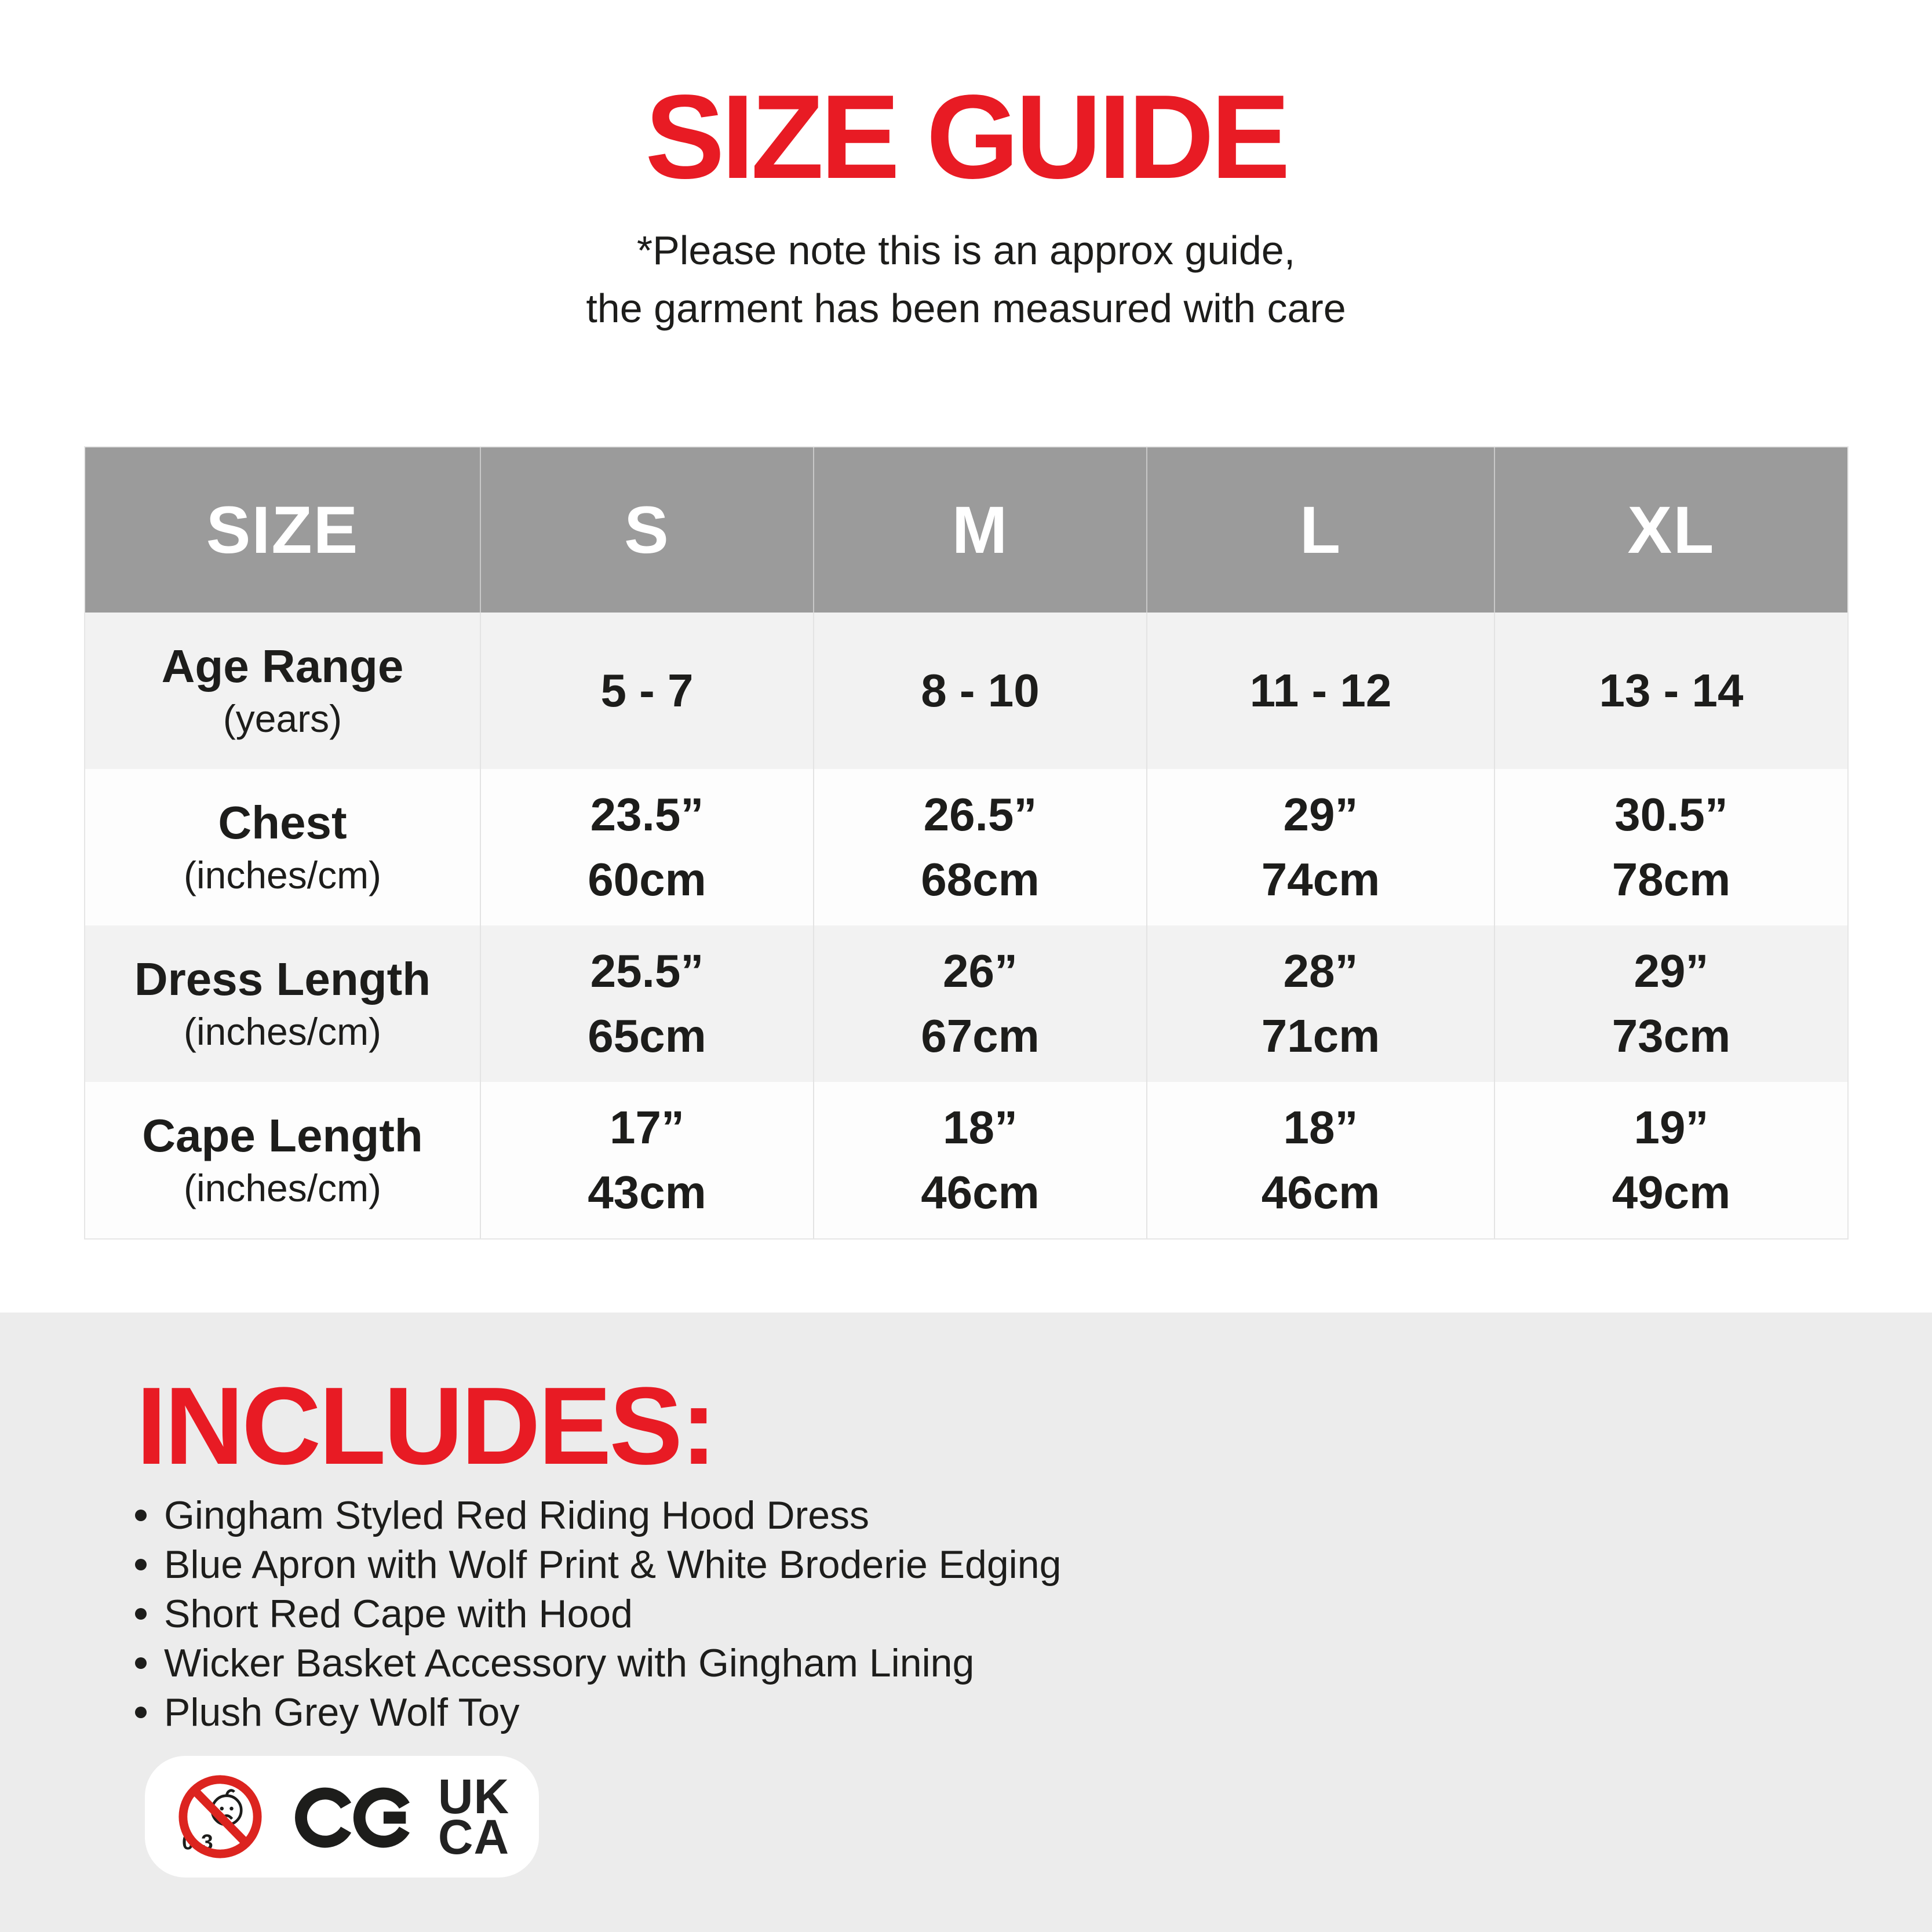 The height and width of the screenshot is (1932, 1932). I want to click on value-cell: 29” 73cm, so click(1672, 1004).